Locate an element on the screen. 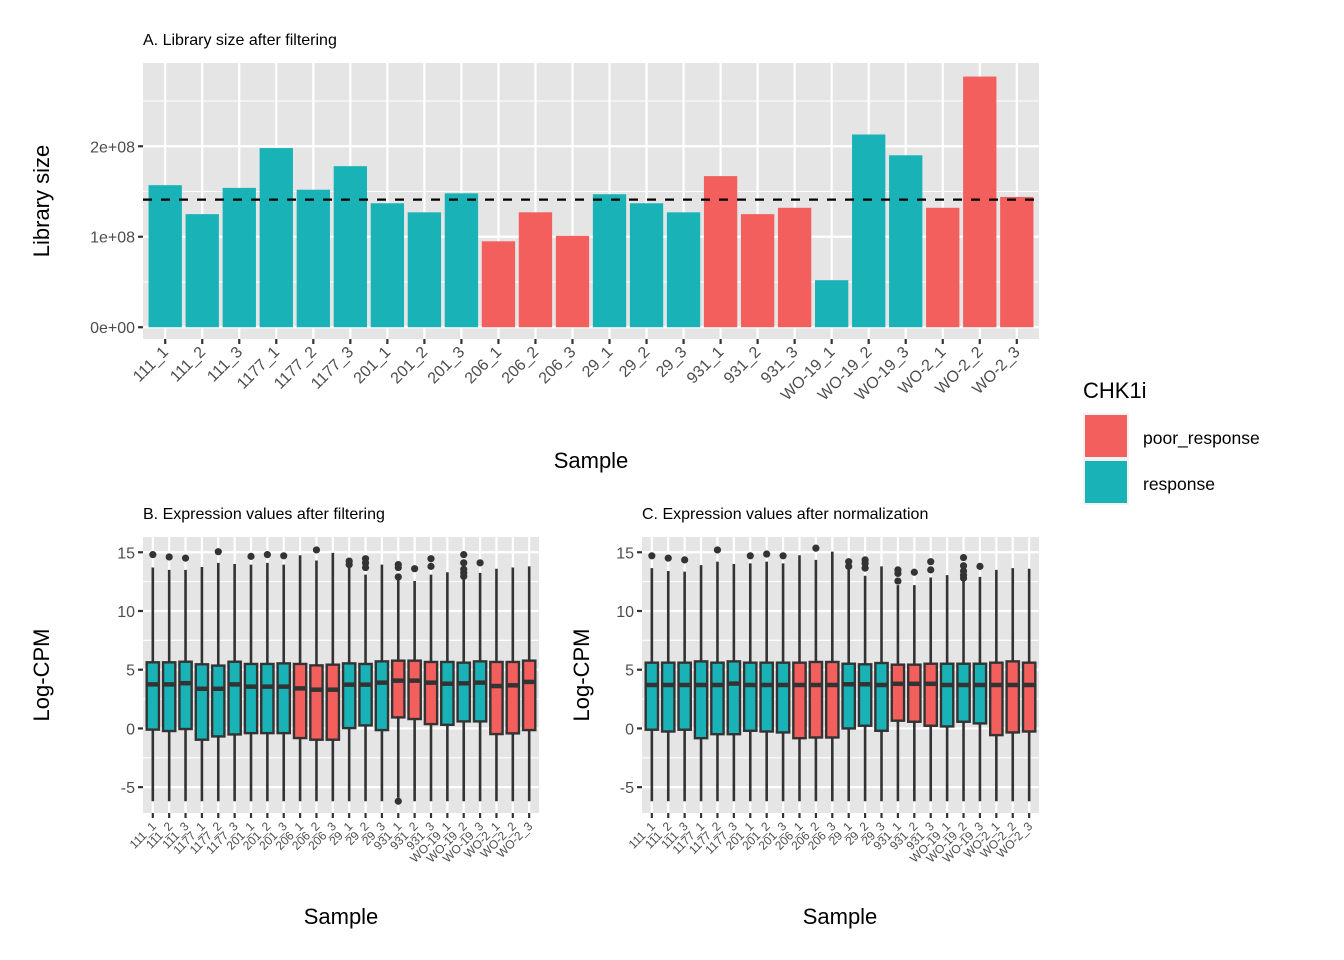 This screenshot has height=960, width=1344. panel-a-y-ticks: 0e+00 1e+08 2e+08 is located at coordinates (116, 238).